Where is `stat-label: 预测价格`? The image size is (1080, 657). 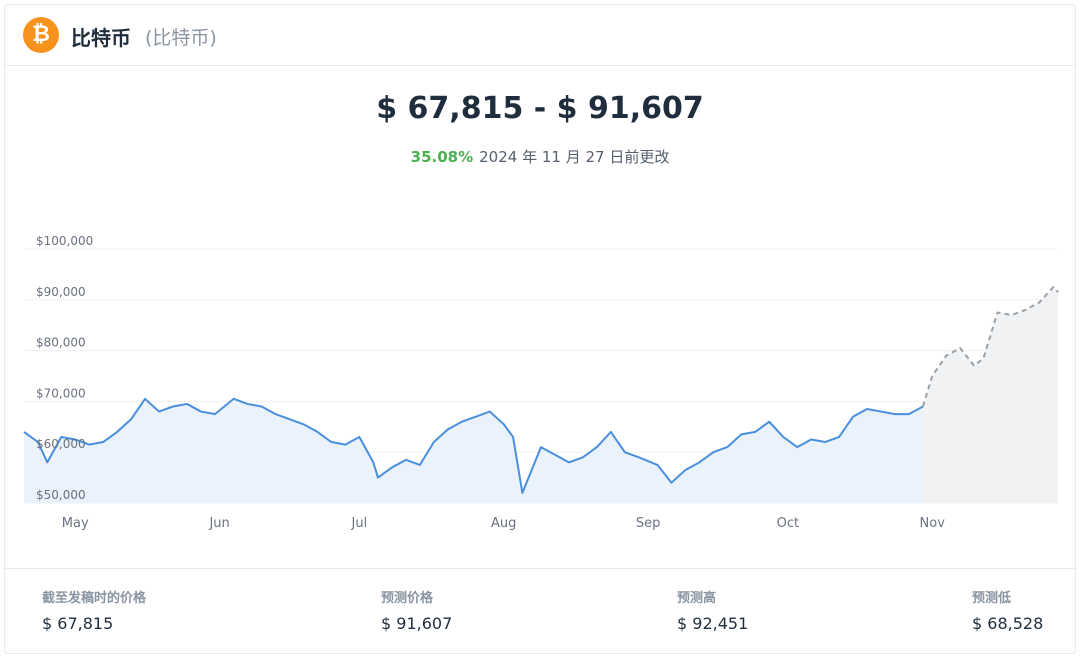 stat-label: 预测价格 is located at coordinates (407, 598).